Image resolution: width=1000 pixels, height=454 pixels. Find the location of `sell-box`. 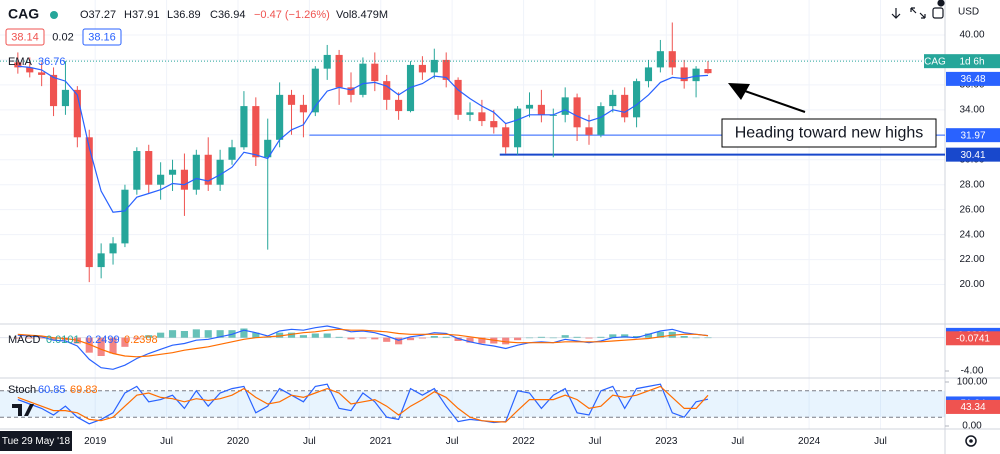

sell-box is located at coordinates (25, 37).